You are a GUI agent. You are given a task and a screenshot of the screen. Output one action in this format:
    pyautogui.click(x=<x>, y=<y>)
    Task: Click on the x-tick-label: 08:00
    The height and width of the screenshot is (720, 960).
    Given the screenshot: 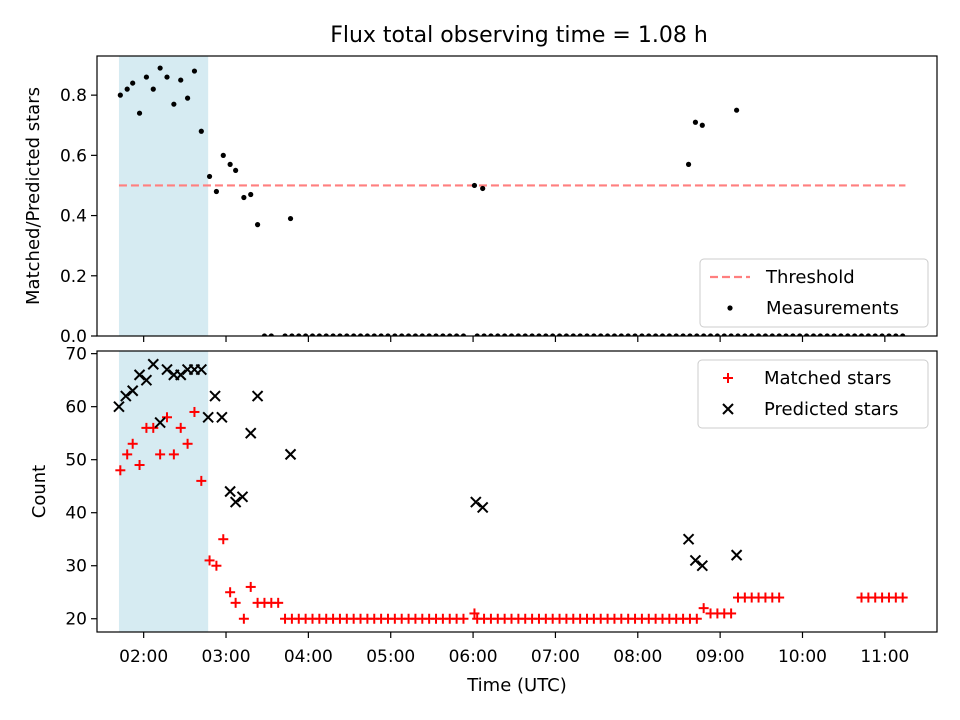 What is the action you would take?
    pyautogui.click(x=637, y=657)
    